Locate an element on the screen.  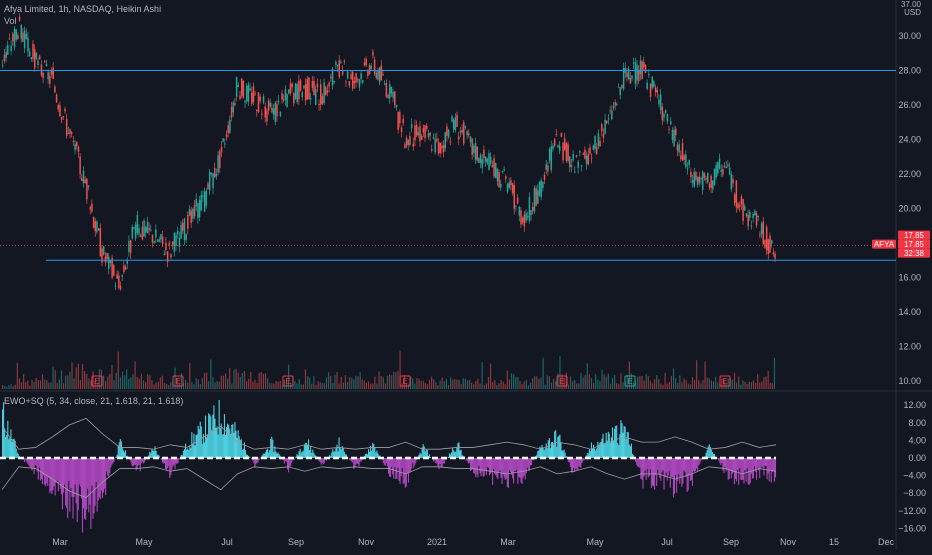
price-tick-label: 26.00 is located at coordinates (909, 105).